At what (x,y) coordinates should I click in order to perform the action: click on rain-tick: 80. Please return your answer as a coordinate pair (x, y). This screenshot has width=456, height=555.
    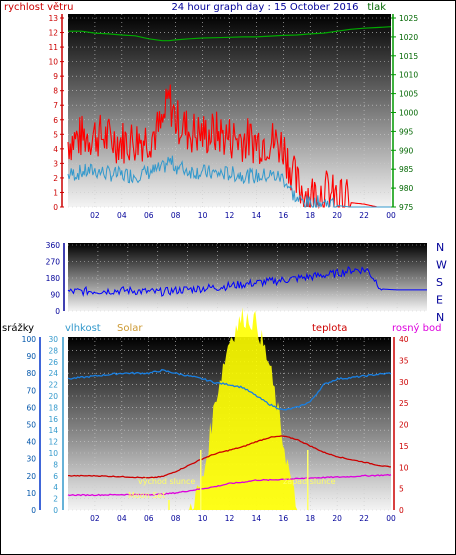
    Looking at the image, I should click on (31, 373).